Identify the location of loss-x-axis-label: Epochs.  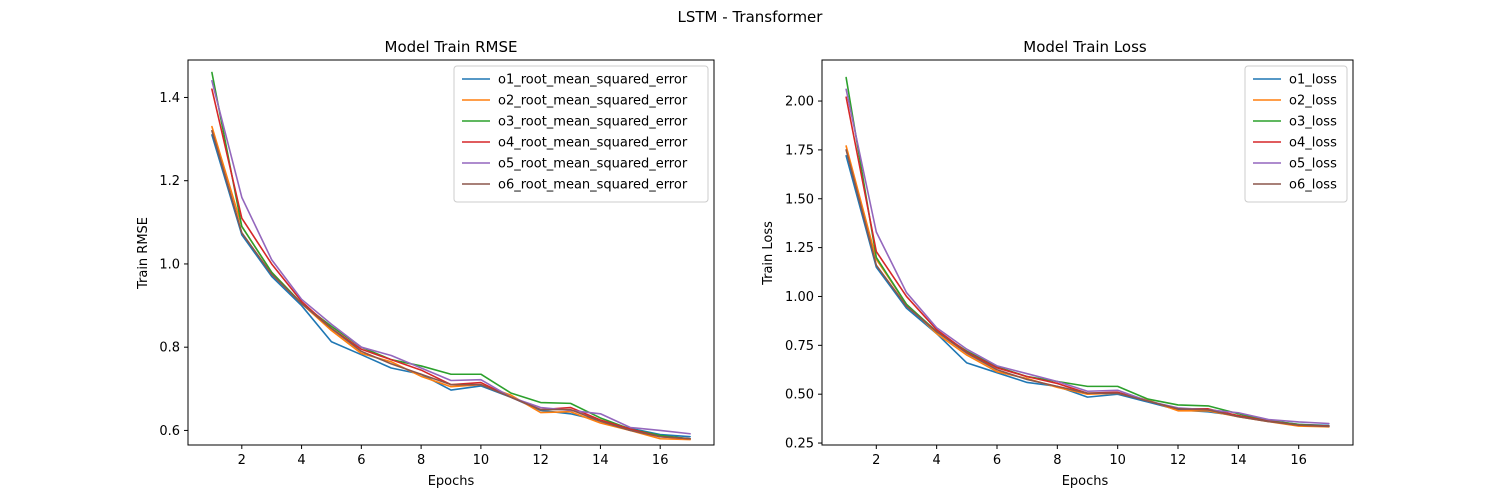
(1085, 481).